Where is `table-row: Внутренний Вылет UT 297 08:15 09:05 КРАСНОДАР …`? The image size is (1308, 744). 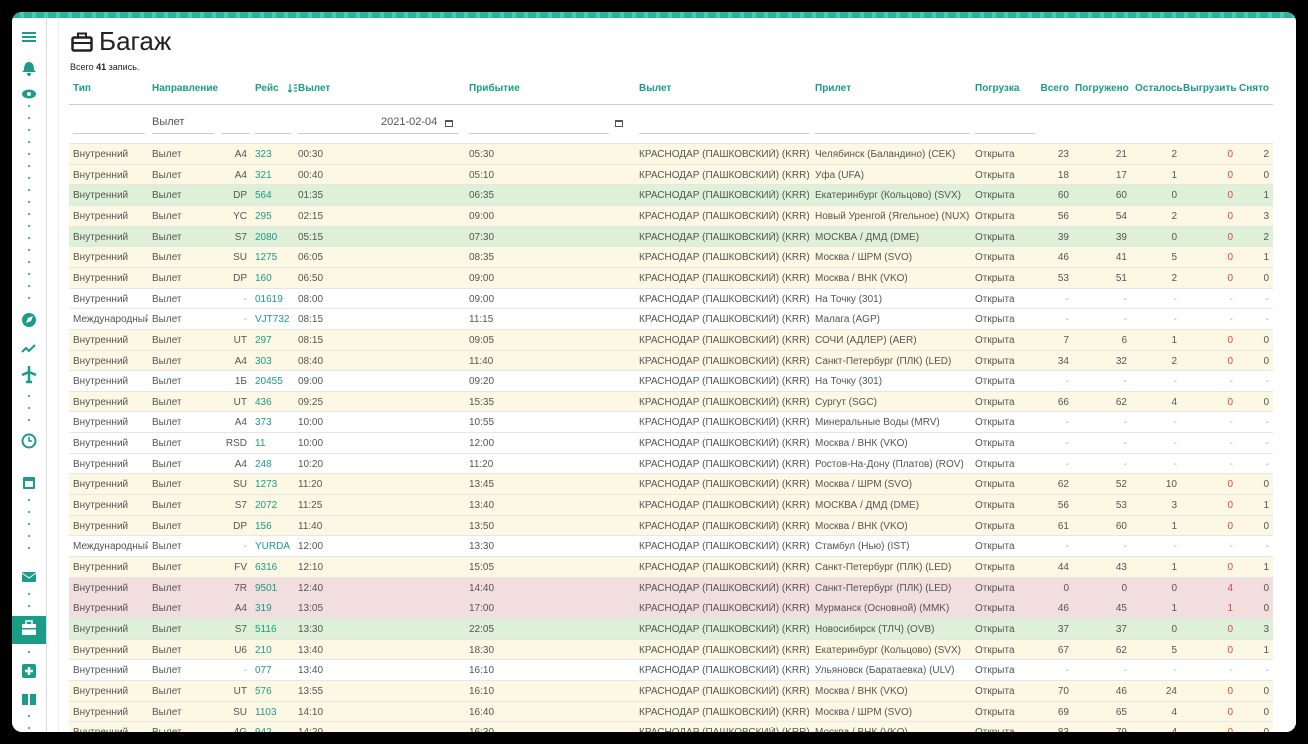
table-row: Внутренний Вылет UT 297 08:15 09:05 КРАСНОДАР … is located at coordinates (671, 339).